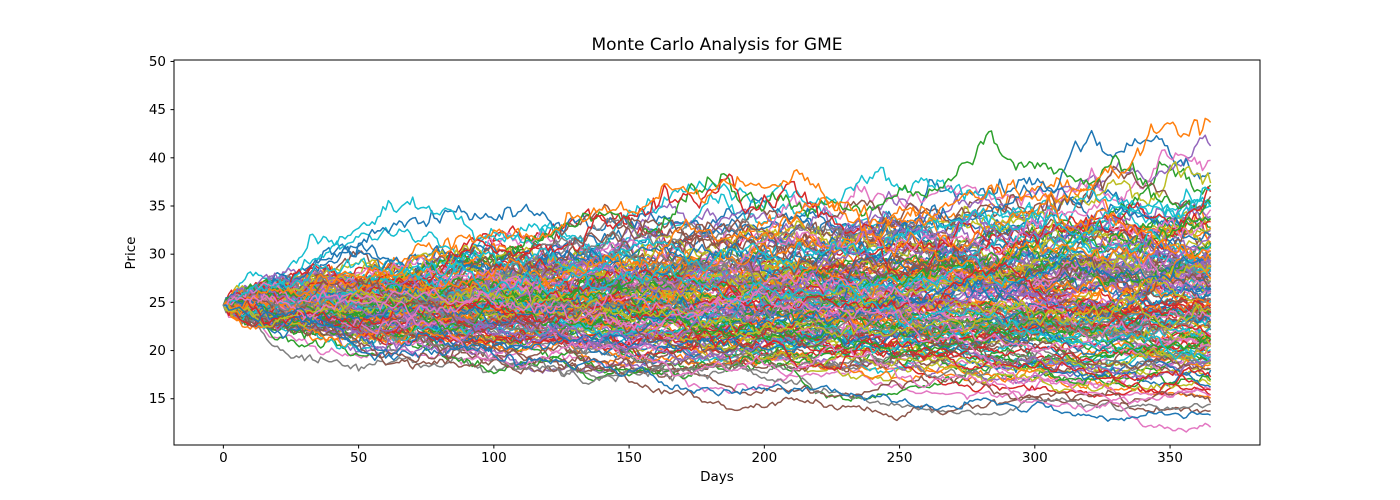 The image size is (1400, 500). Describe the element at coordinates (717, 45) in the screenshot. I see `chart-title: Monte Carlo Analysis for GME` at that location.